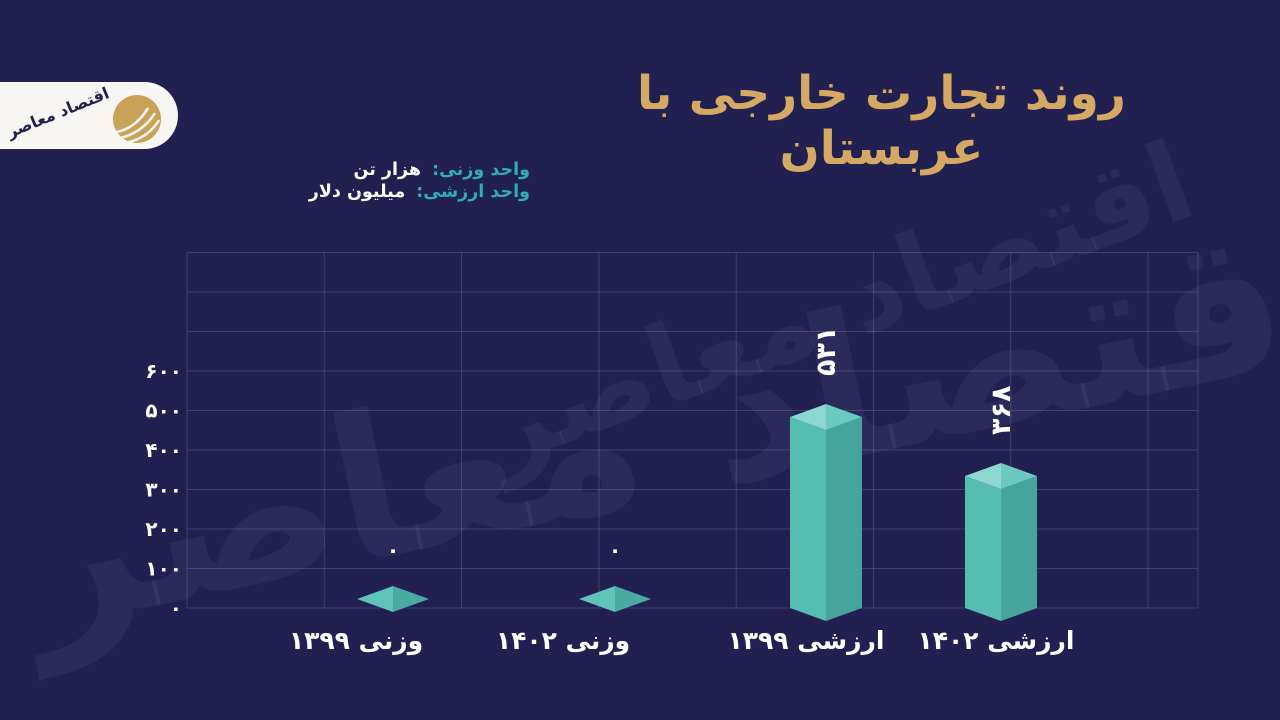 The image size is (1280, 720). I want to click on y-axis-tick-label: ۱۰۰, so click(163, 569).